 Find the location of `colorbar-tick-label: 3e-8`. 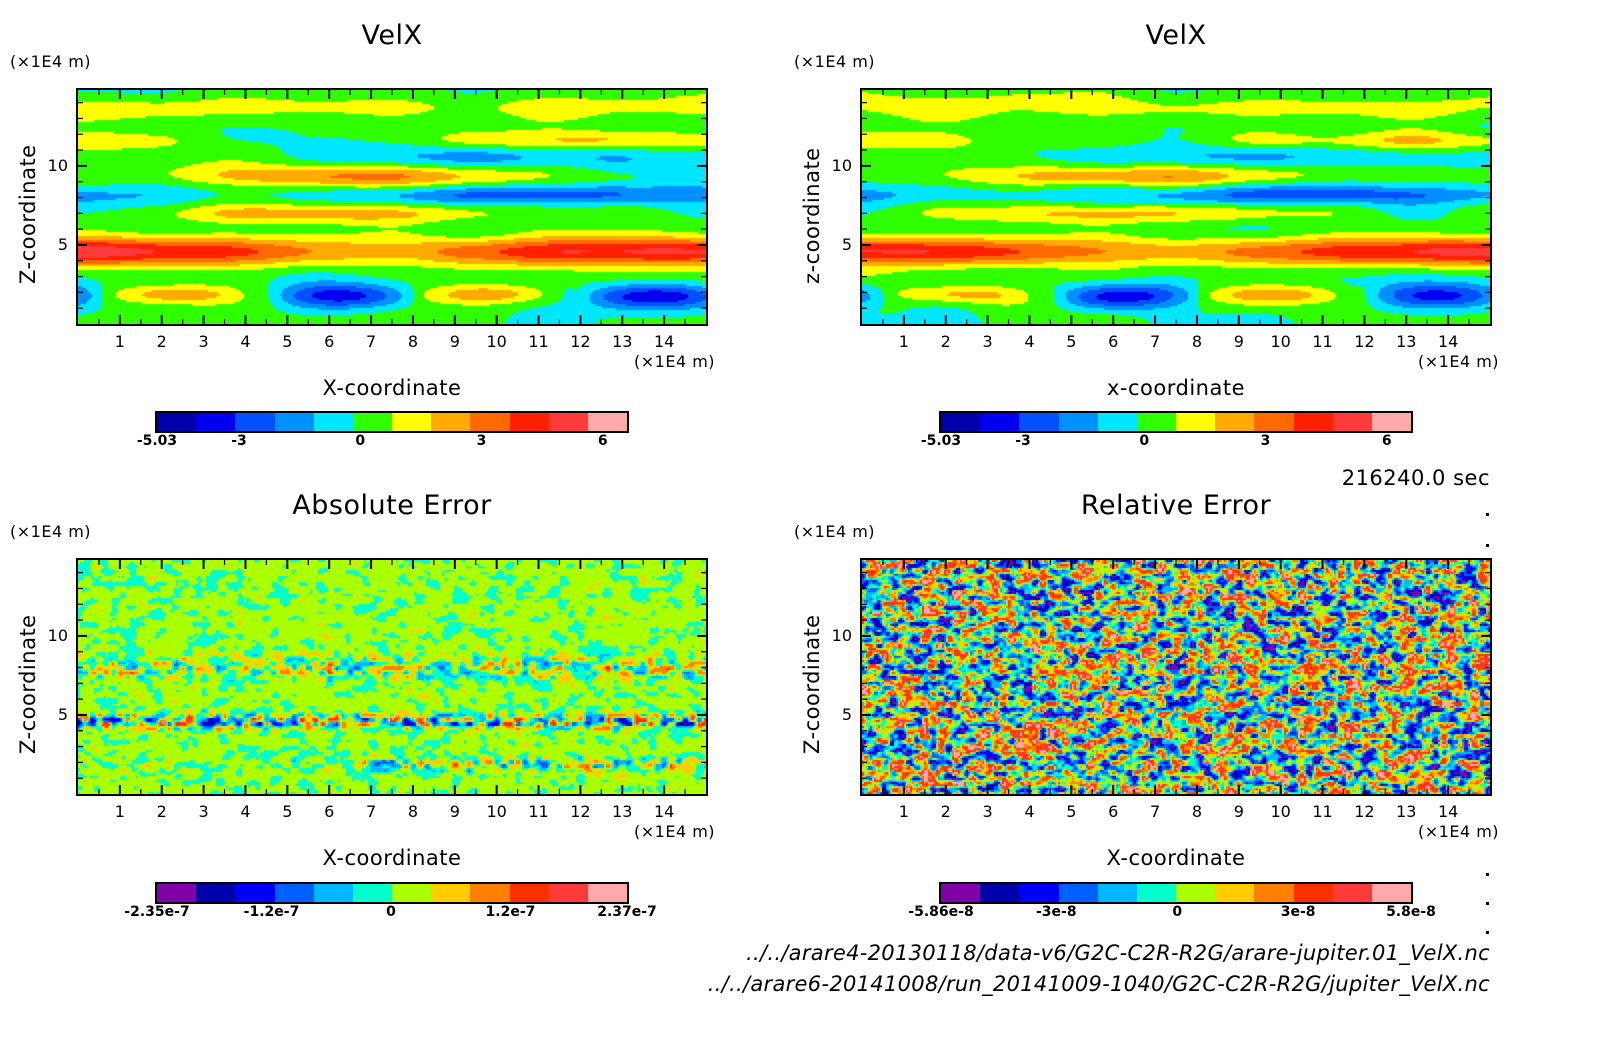

colorbar-tick-label: 3e-8 is located at coordinates (1298, 912).